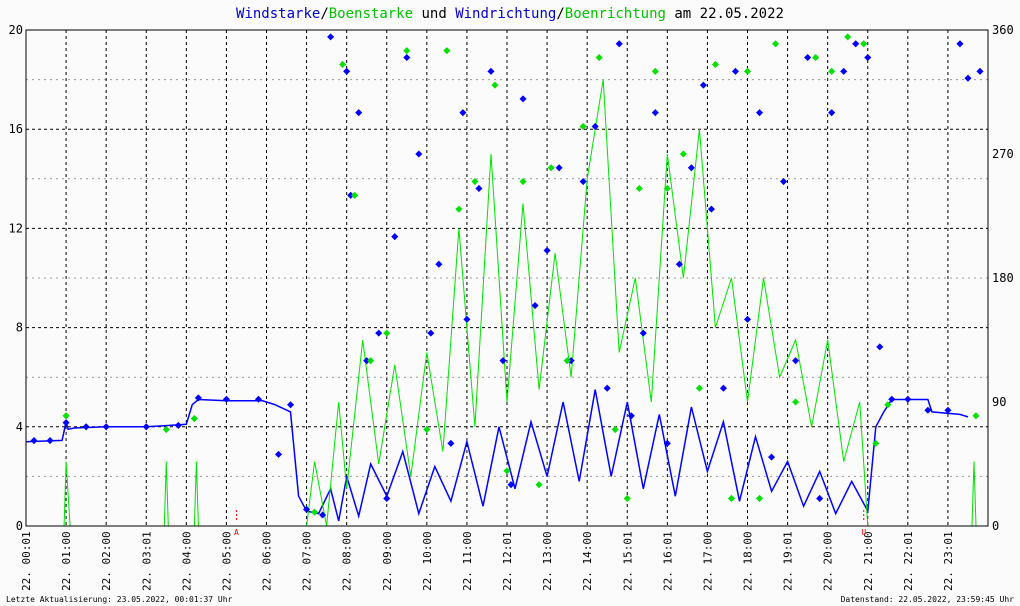  What do you see at coordinates (868, 561) in the screenshot?
I see `x-tick-label: 22. 21:00` at bounding box center [868, 561].